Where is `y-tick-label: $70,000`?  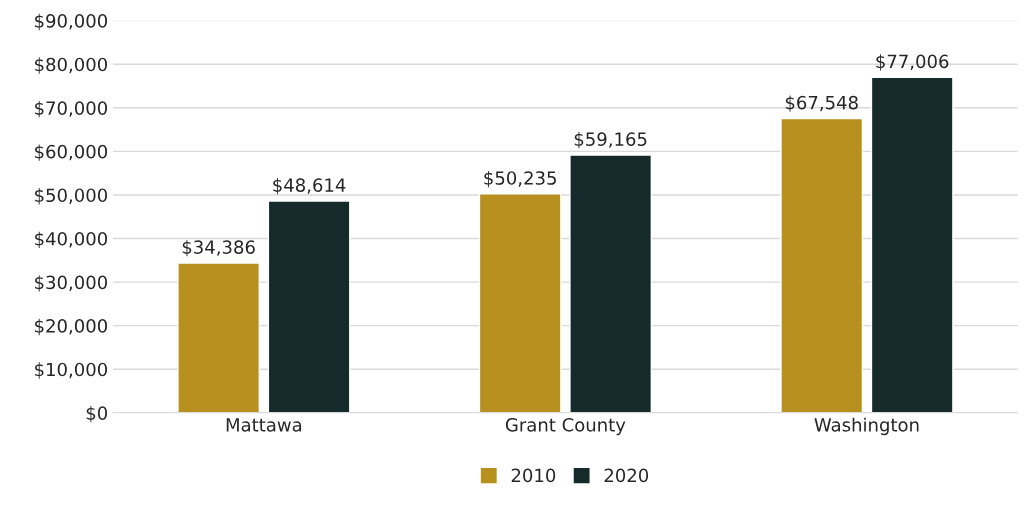 y-tick-label: $70,000 is located at coordinates (71, 109).